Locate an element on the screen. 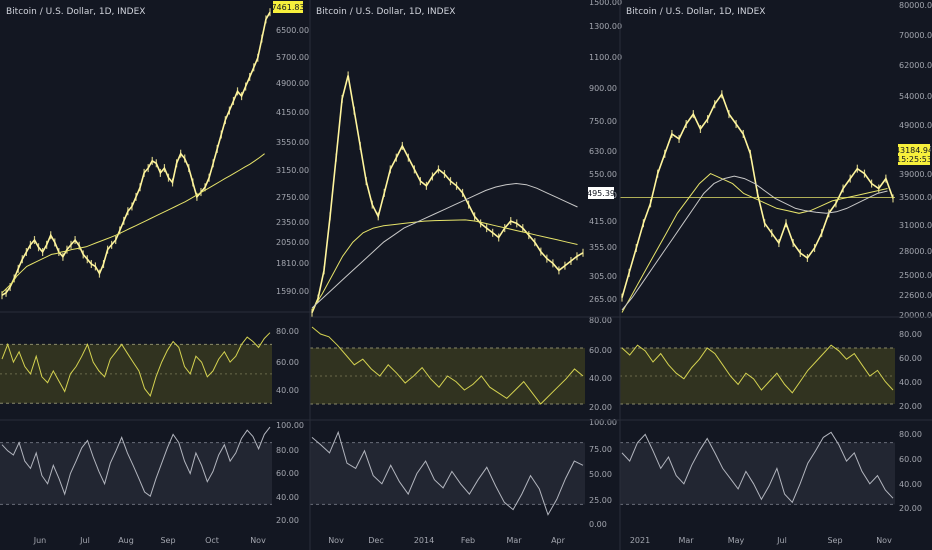 The height and width of the screenshot is (550, 932). panel-3-countdown: 15:25:53 is located at coordinates (914, 159).